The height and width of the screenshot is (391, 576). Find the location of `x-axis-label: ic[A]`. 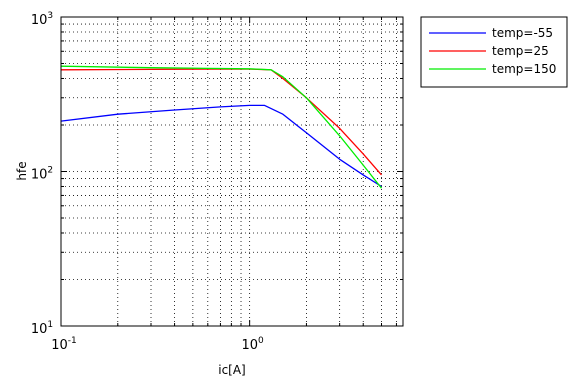

x-axis-label: ic[A] is located at coordinates (232, 370).